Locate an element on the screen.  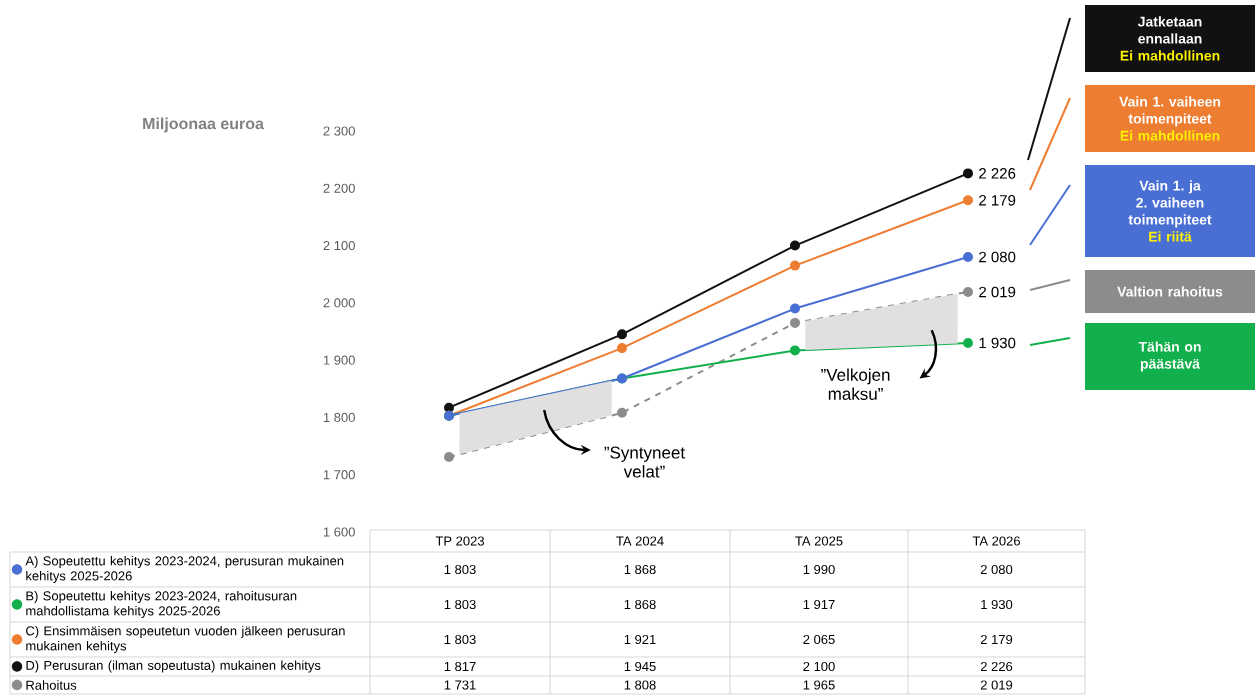
annotation: ”Syntyneet velat” is located at coordinates (645, 462).